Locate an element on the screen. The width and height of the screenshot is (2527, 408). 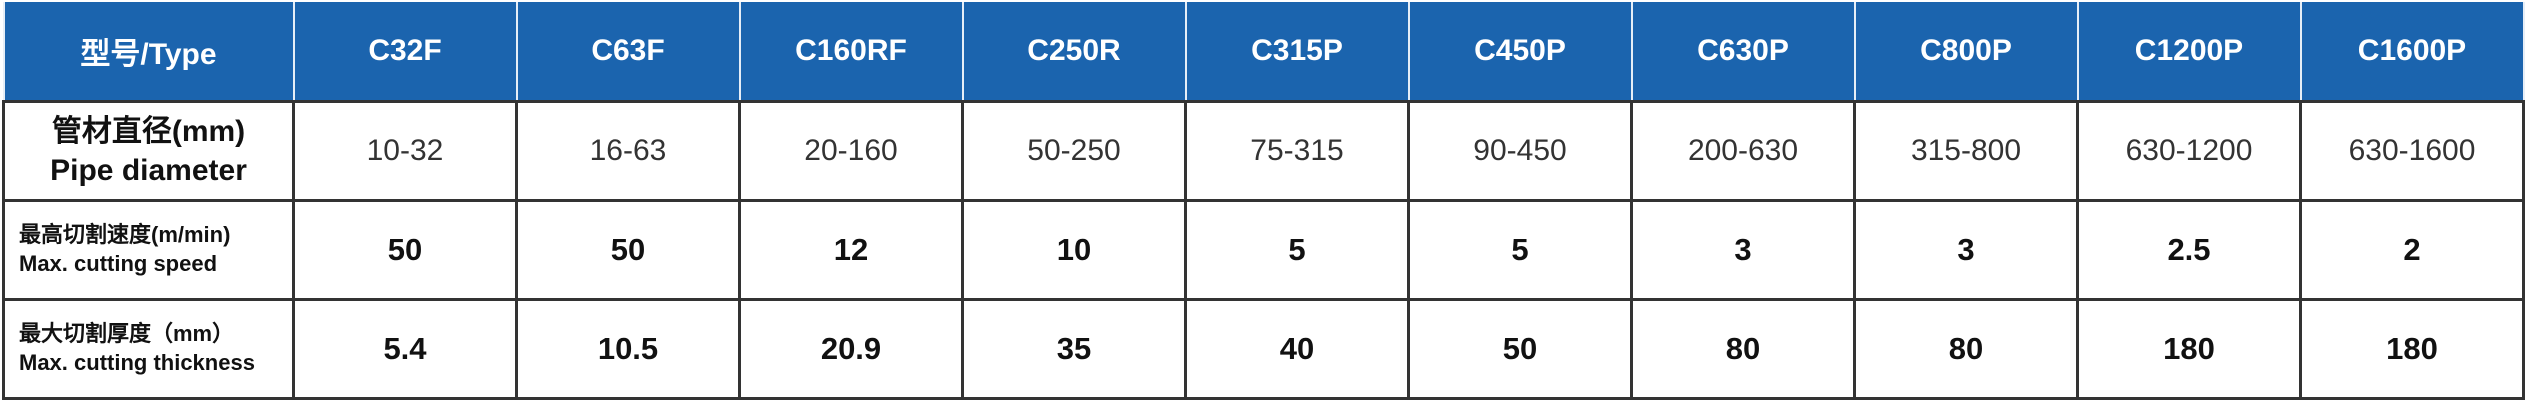
table-cell: 90-450 is located at coordinates (1520, 151).